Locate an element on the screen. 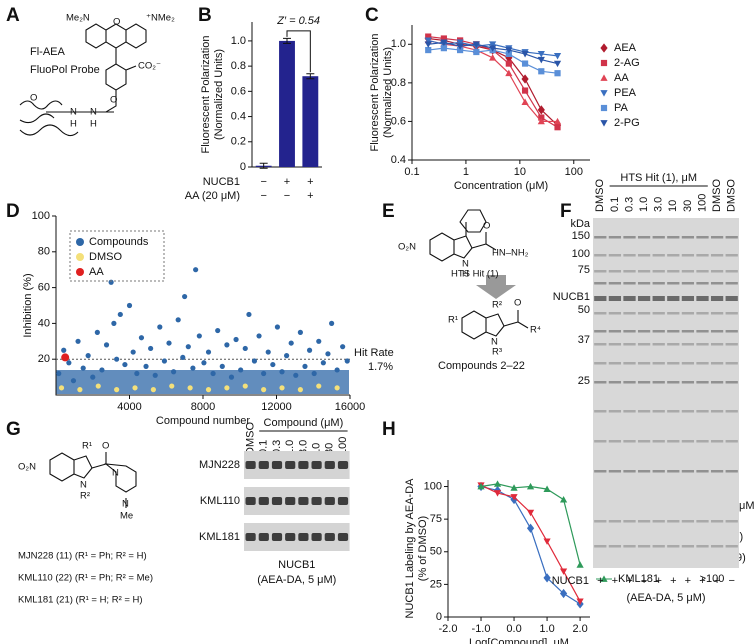 Image resolution: width=755 pixels, height=644 pixels. panel-label: G is located at coordinates (13, 429).